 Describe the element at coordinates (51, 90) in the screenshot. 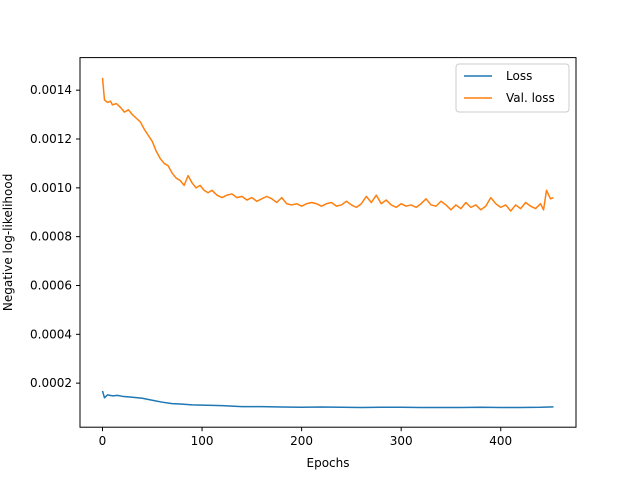

I see `y-tick-label-6: 0.0014` at that location.